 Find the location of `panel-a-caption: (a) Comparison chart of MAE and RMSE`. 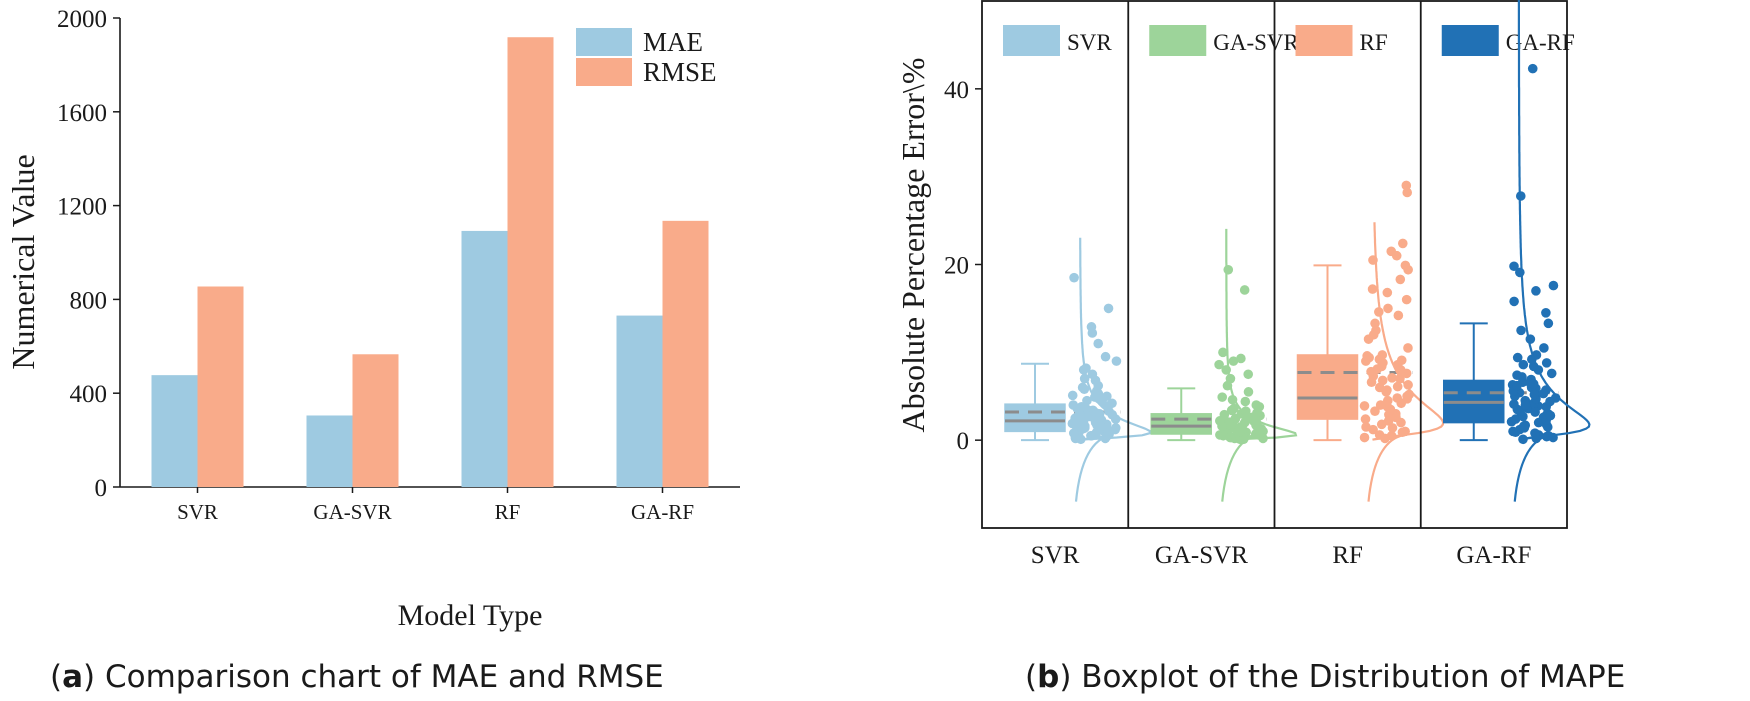

panel-a-caption: (a) Comparison chart of MAE and RMSE is located at coordinates (357, 677).